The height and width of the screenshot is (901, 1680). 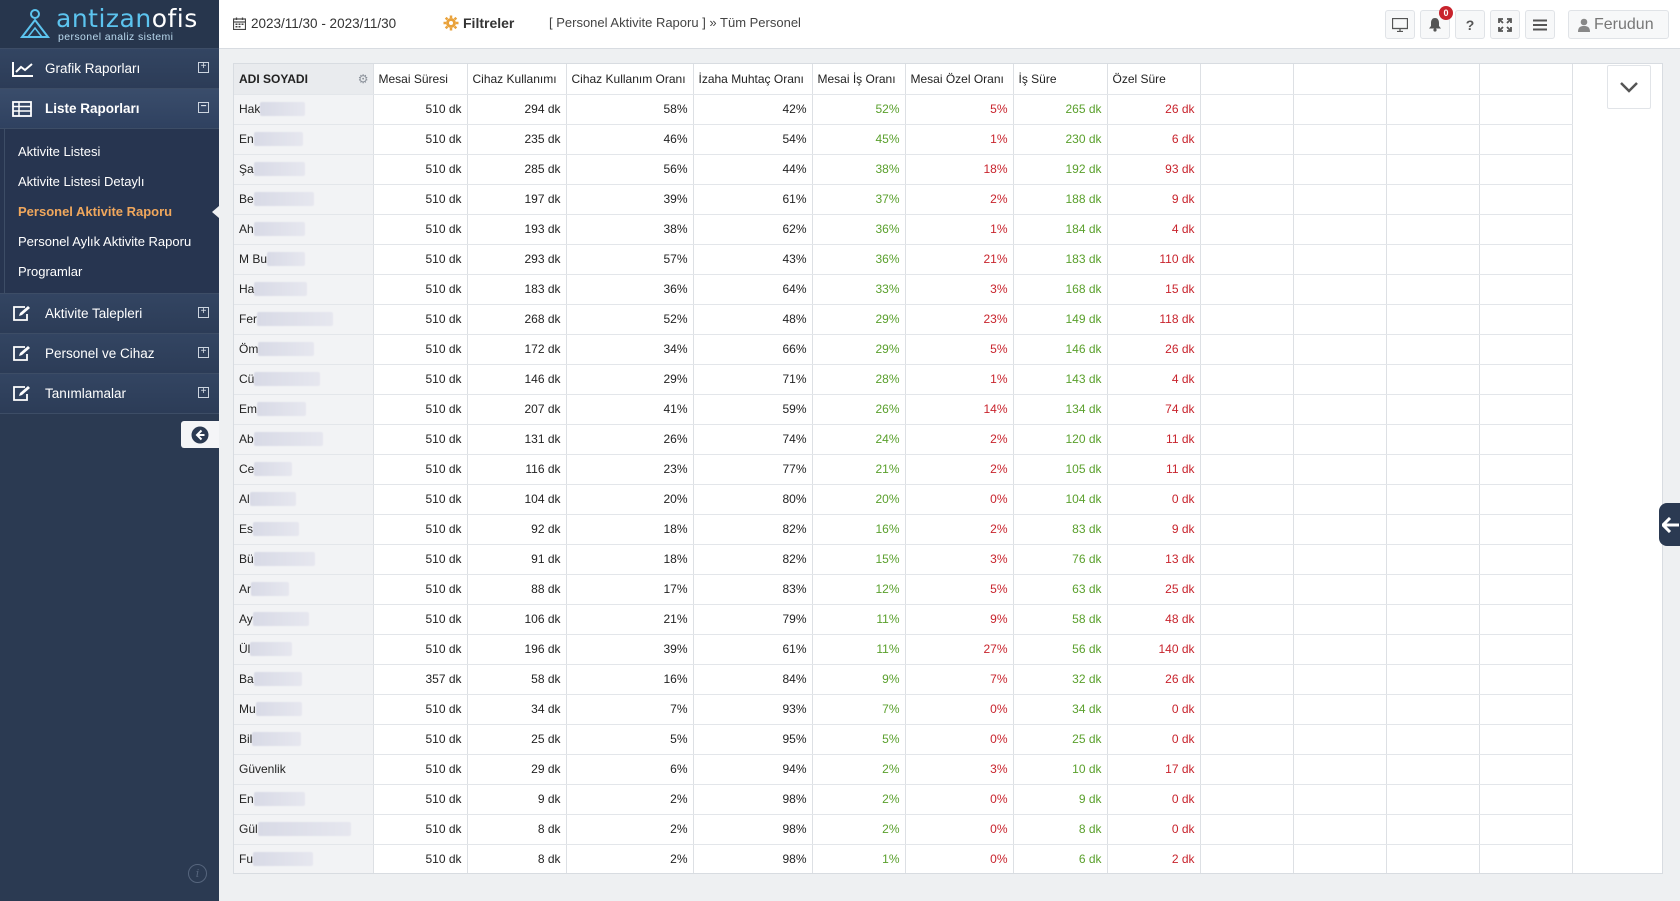 I want to click on table-row: Ce 510 dk 116 dk 23% 77% 21% 2% 105 dk 11 dk, so click(x=903, y=469).